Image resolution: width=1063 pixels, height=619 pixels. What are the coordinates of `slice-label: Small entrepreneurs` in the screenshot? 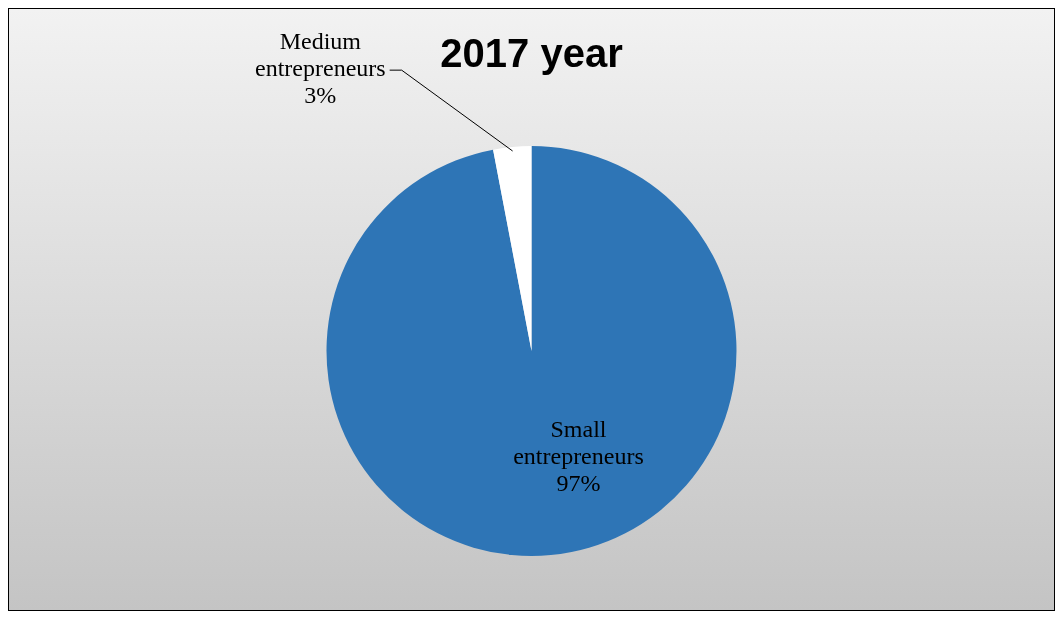 It's located at (578, 442).